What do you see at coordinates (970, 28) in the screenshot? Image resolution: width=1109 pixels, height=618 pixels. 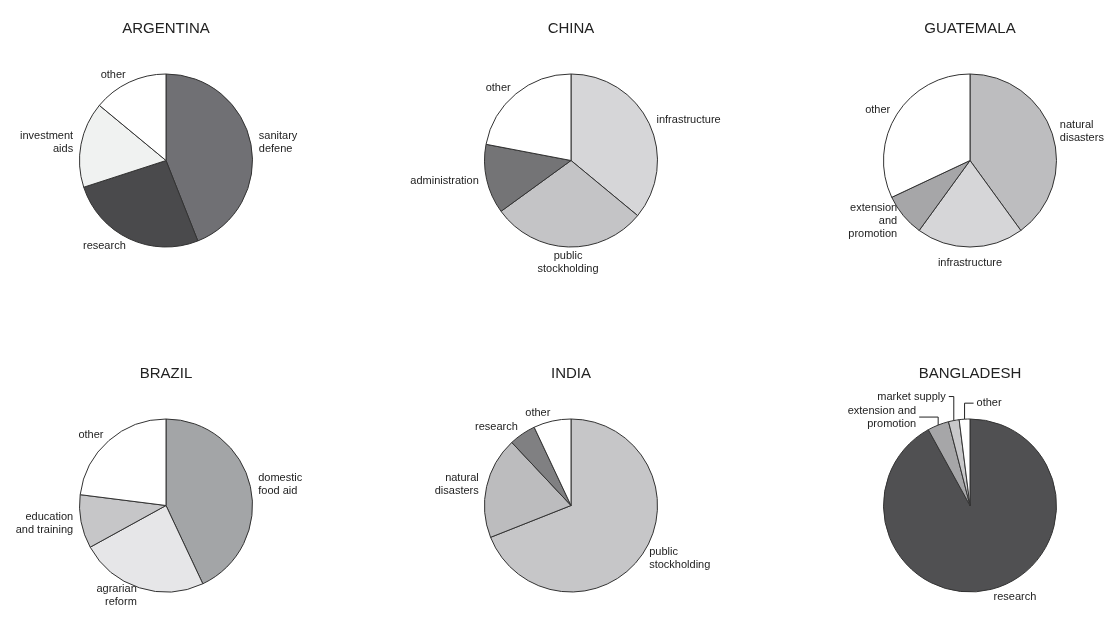 I see `chart-title: GUATEMALA` at bounding box center [970, 28].